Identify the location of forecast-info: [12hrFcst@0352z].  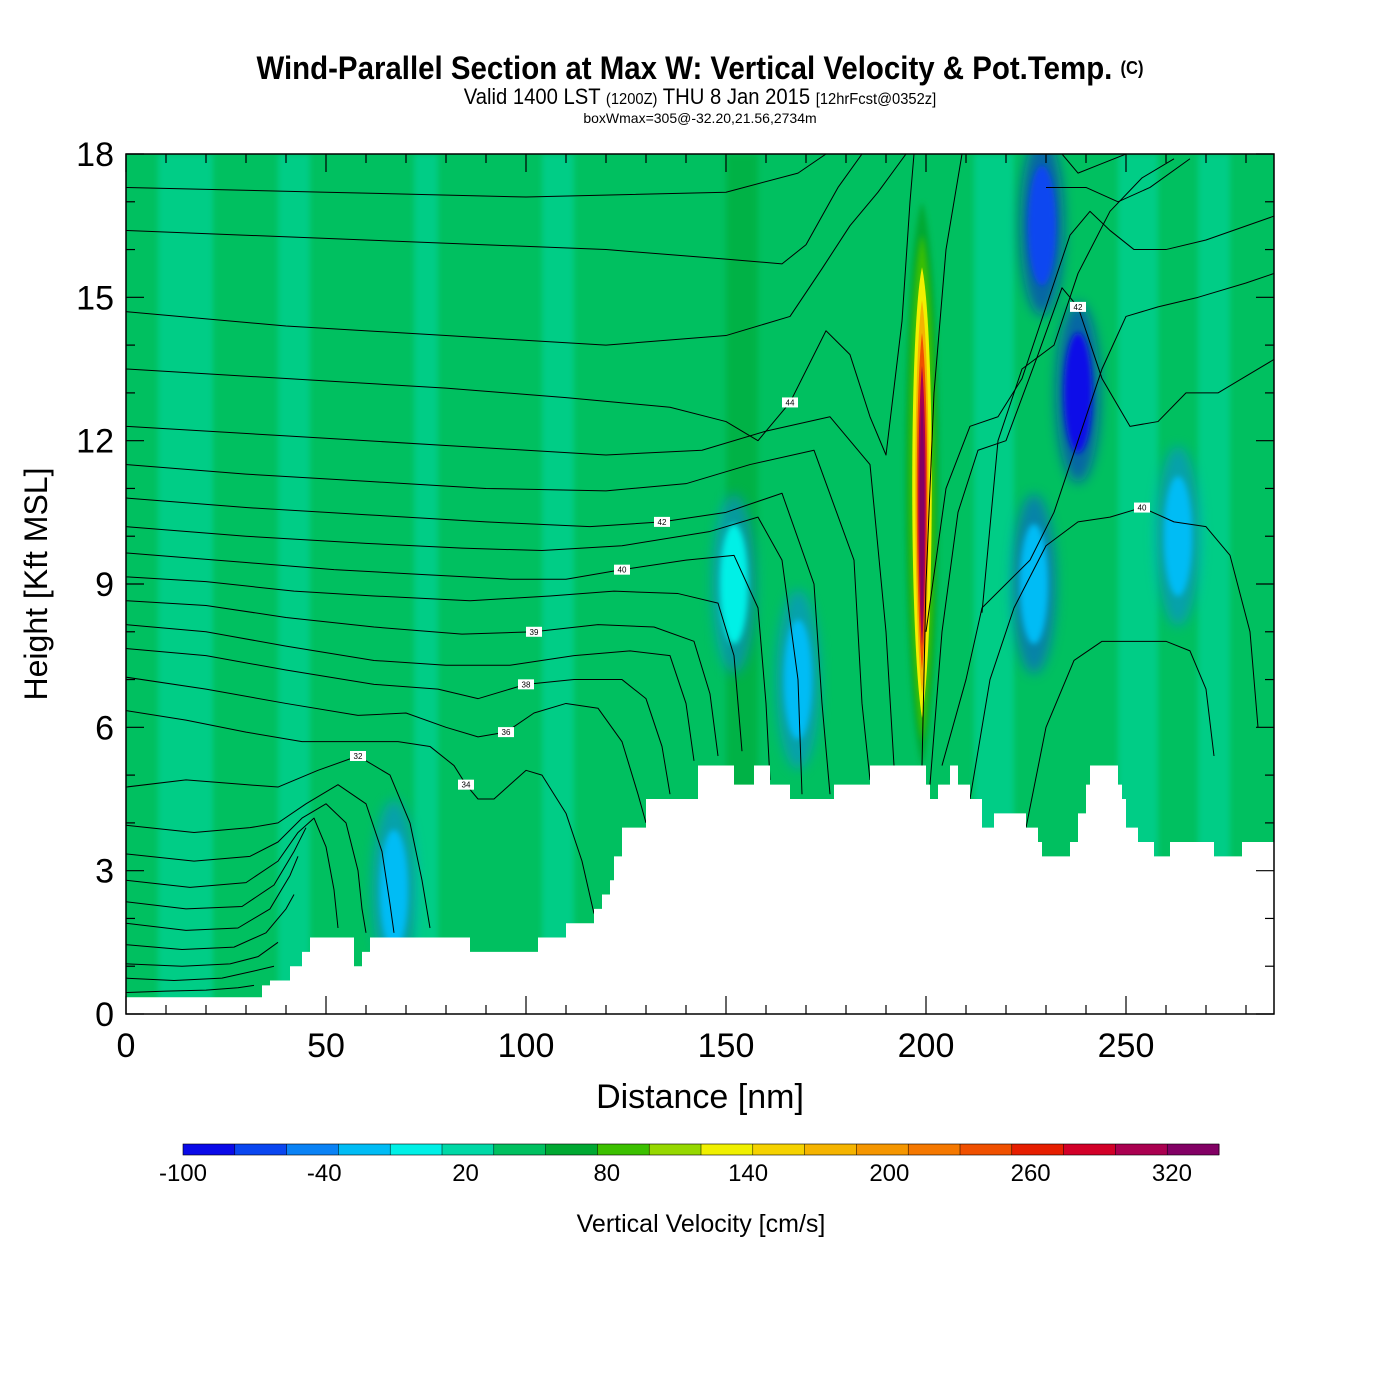
(876, 99).